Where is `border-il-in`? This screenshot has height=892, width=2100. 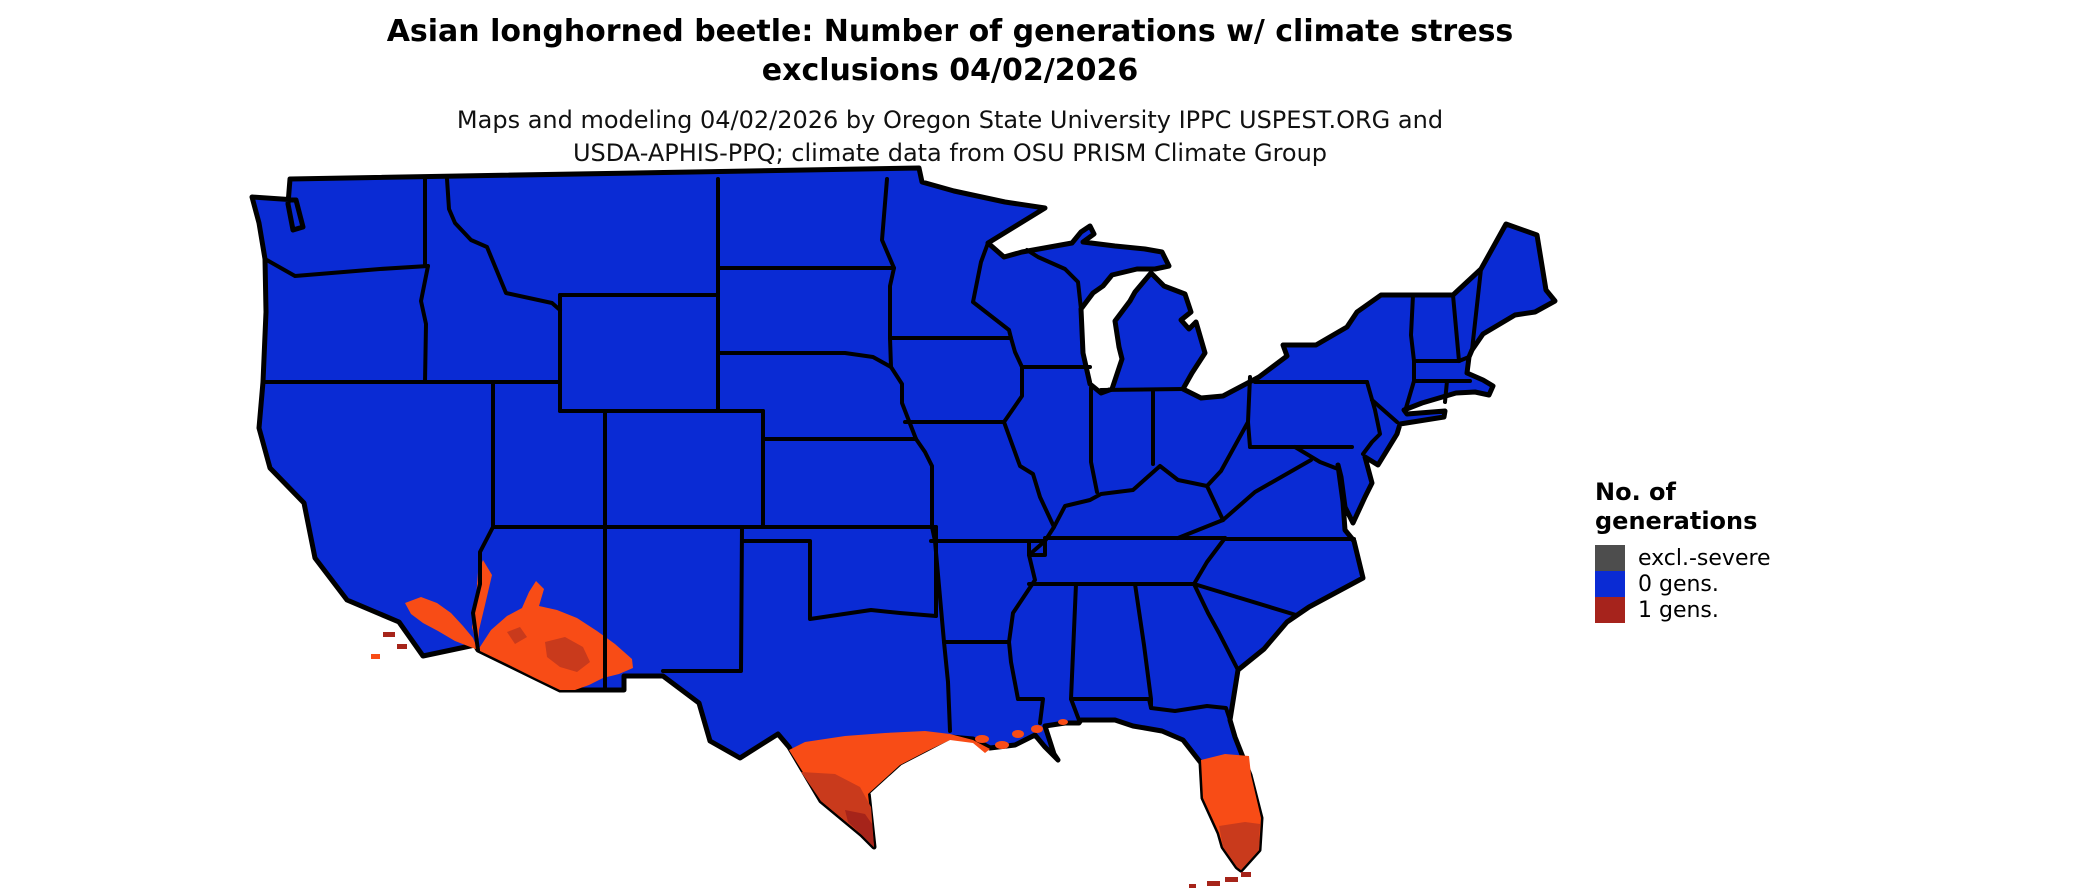
border-il-in is located at coordinates (1094, 440).